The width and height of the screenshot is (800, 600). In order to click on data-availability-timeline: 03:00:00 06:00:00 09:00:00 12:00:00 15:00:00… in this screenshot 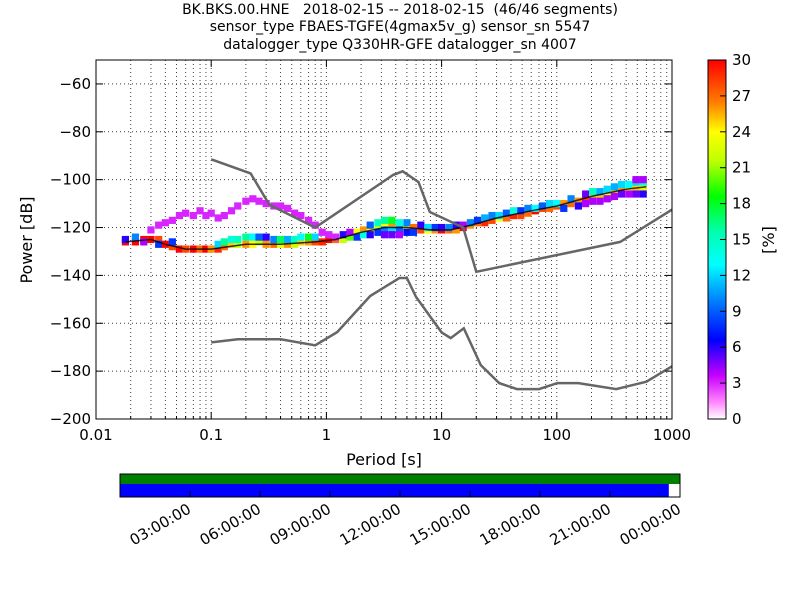, I will do `click(401, 511)`.